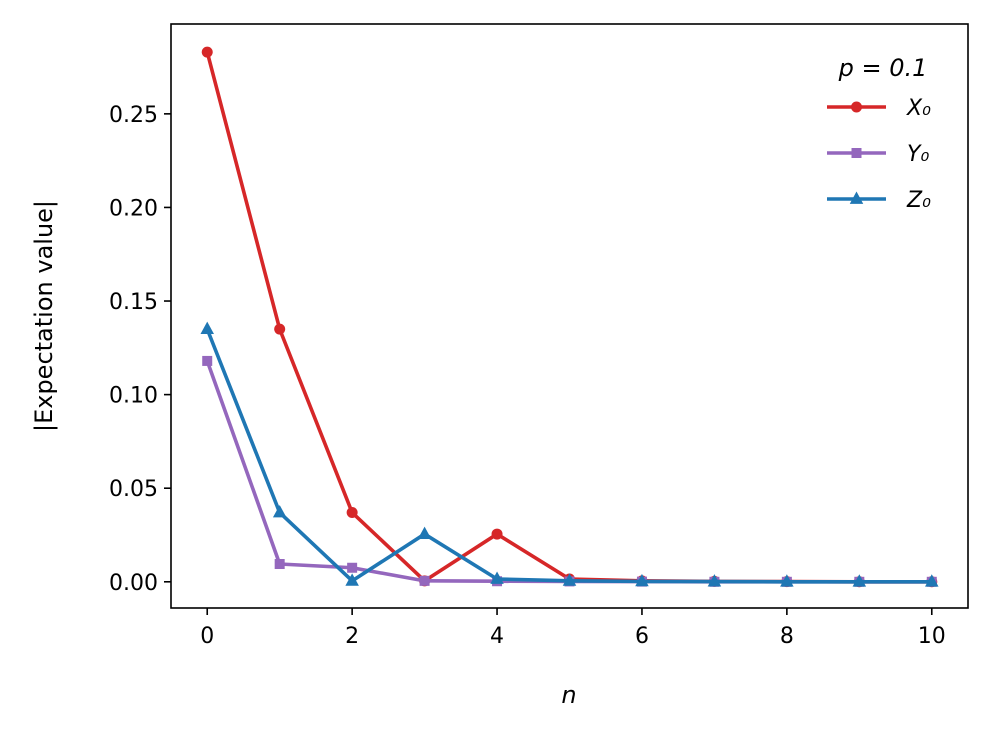 The height and width of the screenshot is (739, 995). What do you see at coordinates (787, 636) in the screenshot?
I see `x-tick-label: 8` at bounding box center [787, 636].